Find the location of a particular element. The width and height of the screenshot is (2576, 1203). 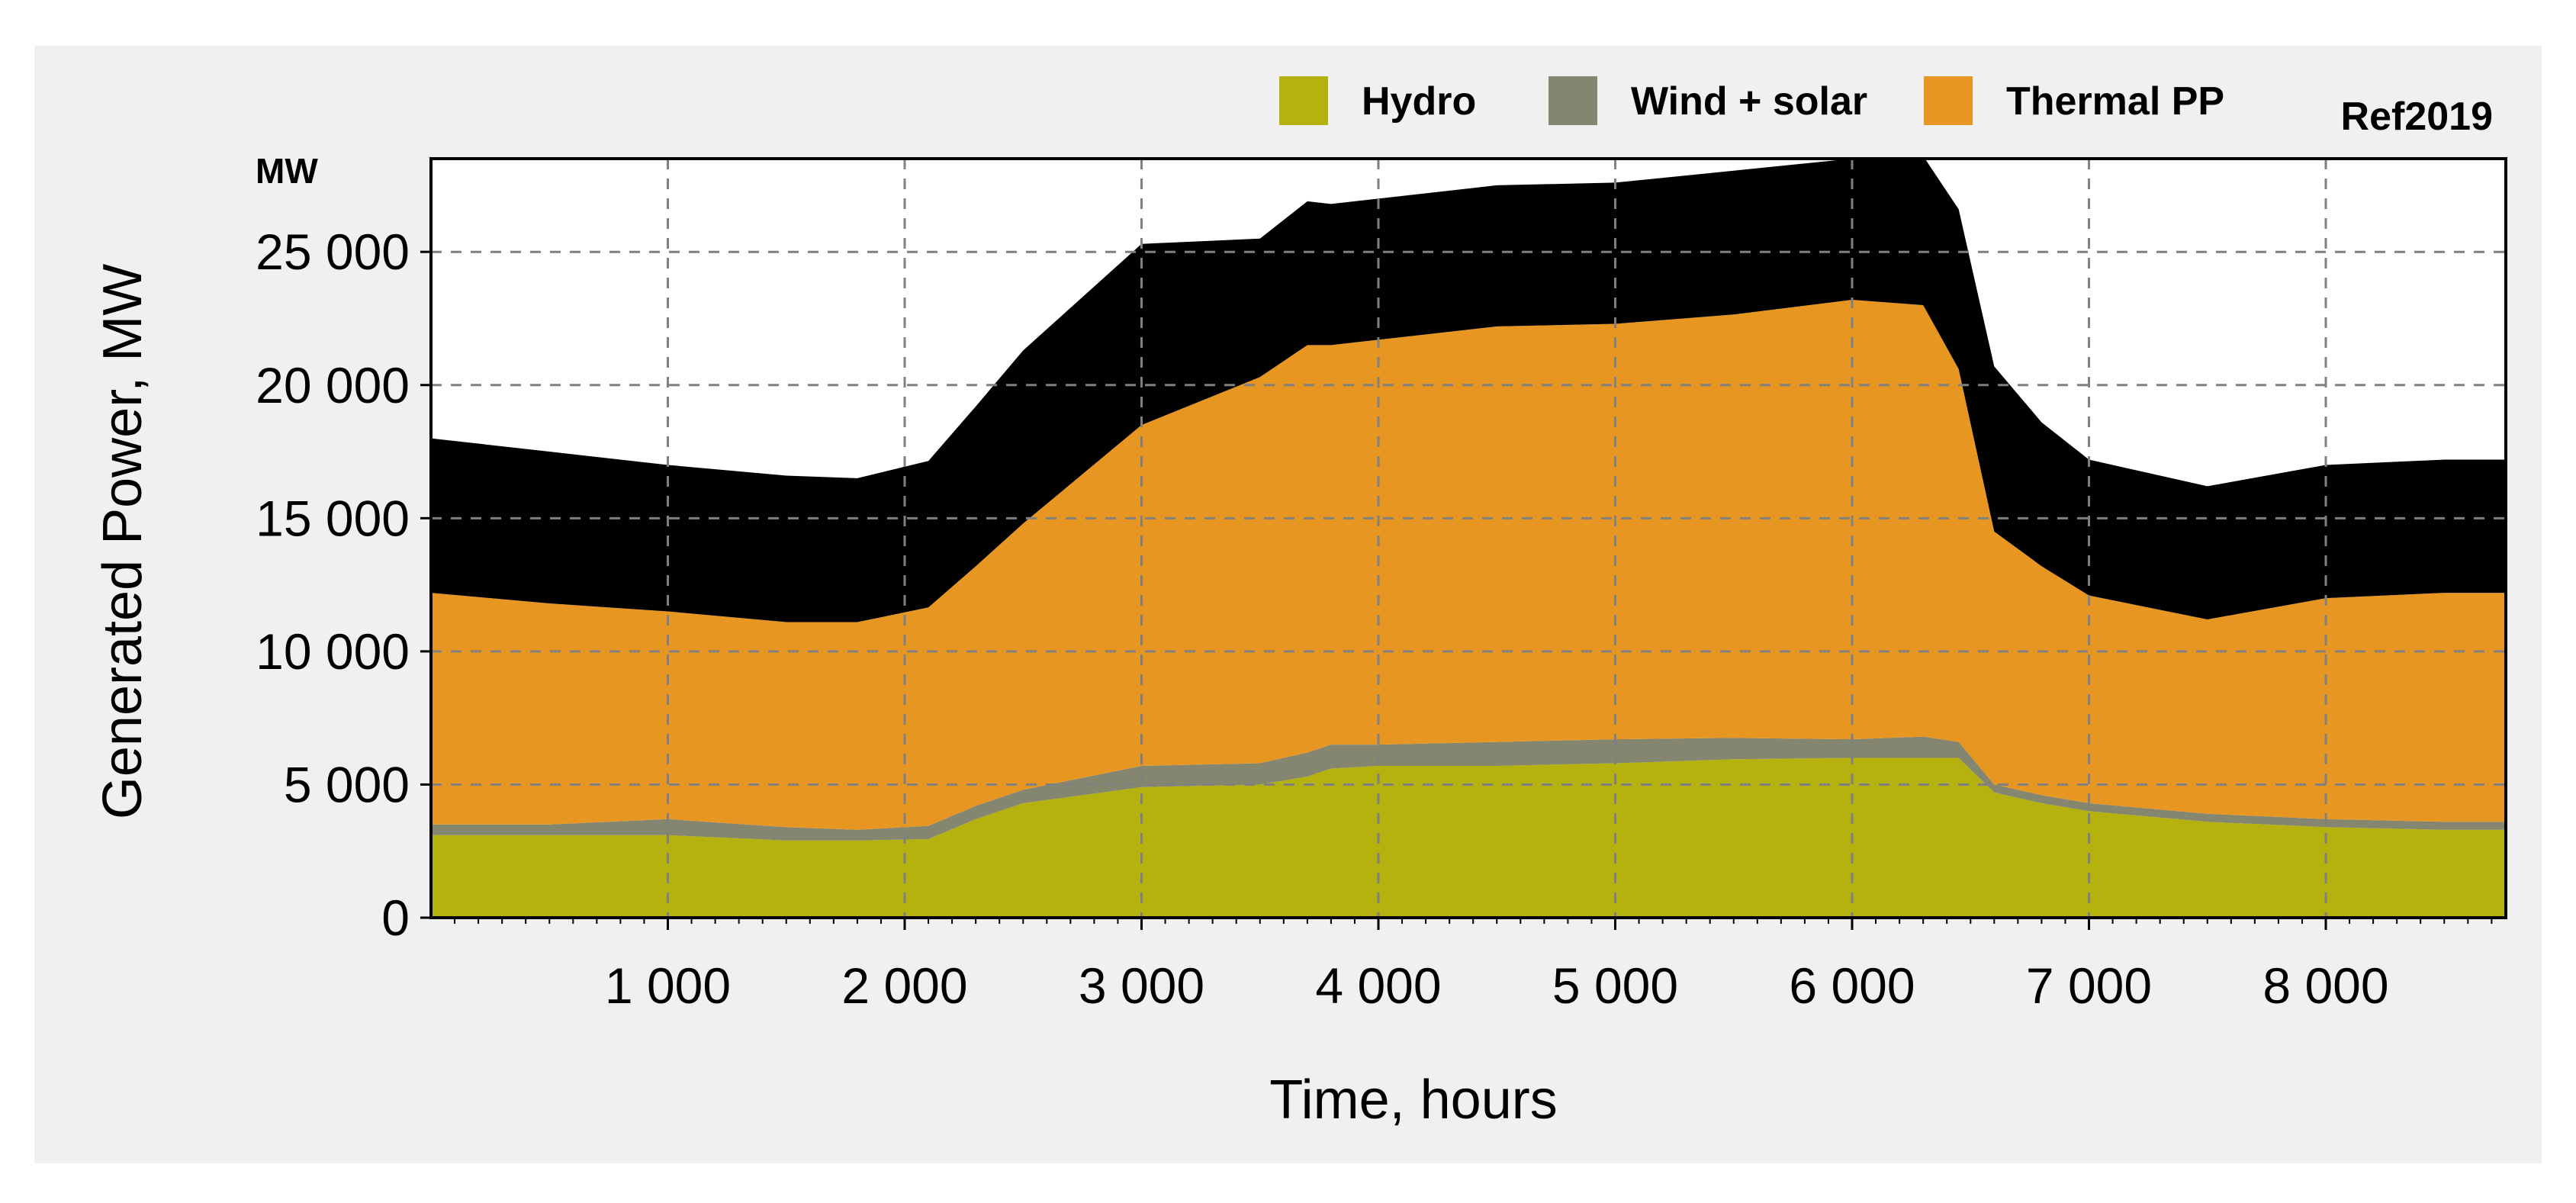

area-wind-solar is located at coordinates (1469, 788).